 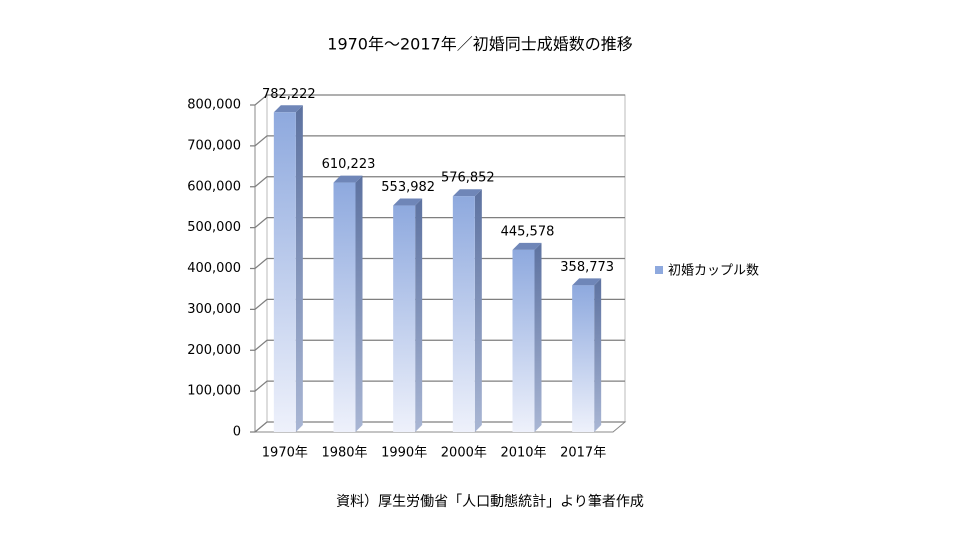 I want to click on x-tick-label: 1970年, so click(x=285, y=453).